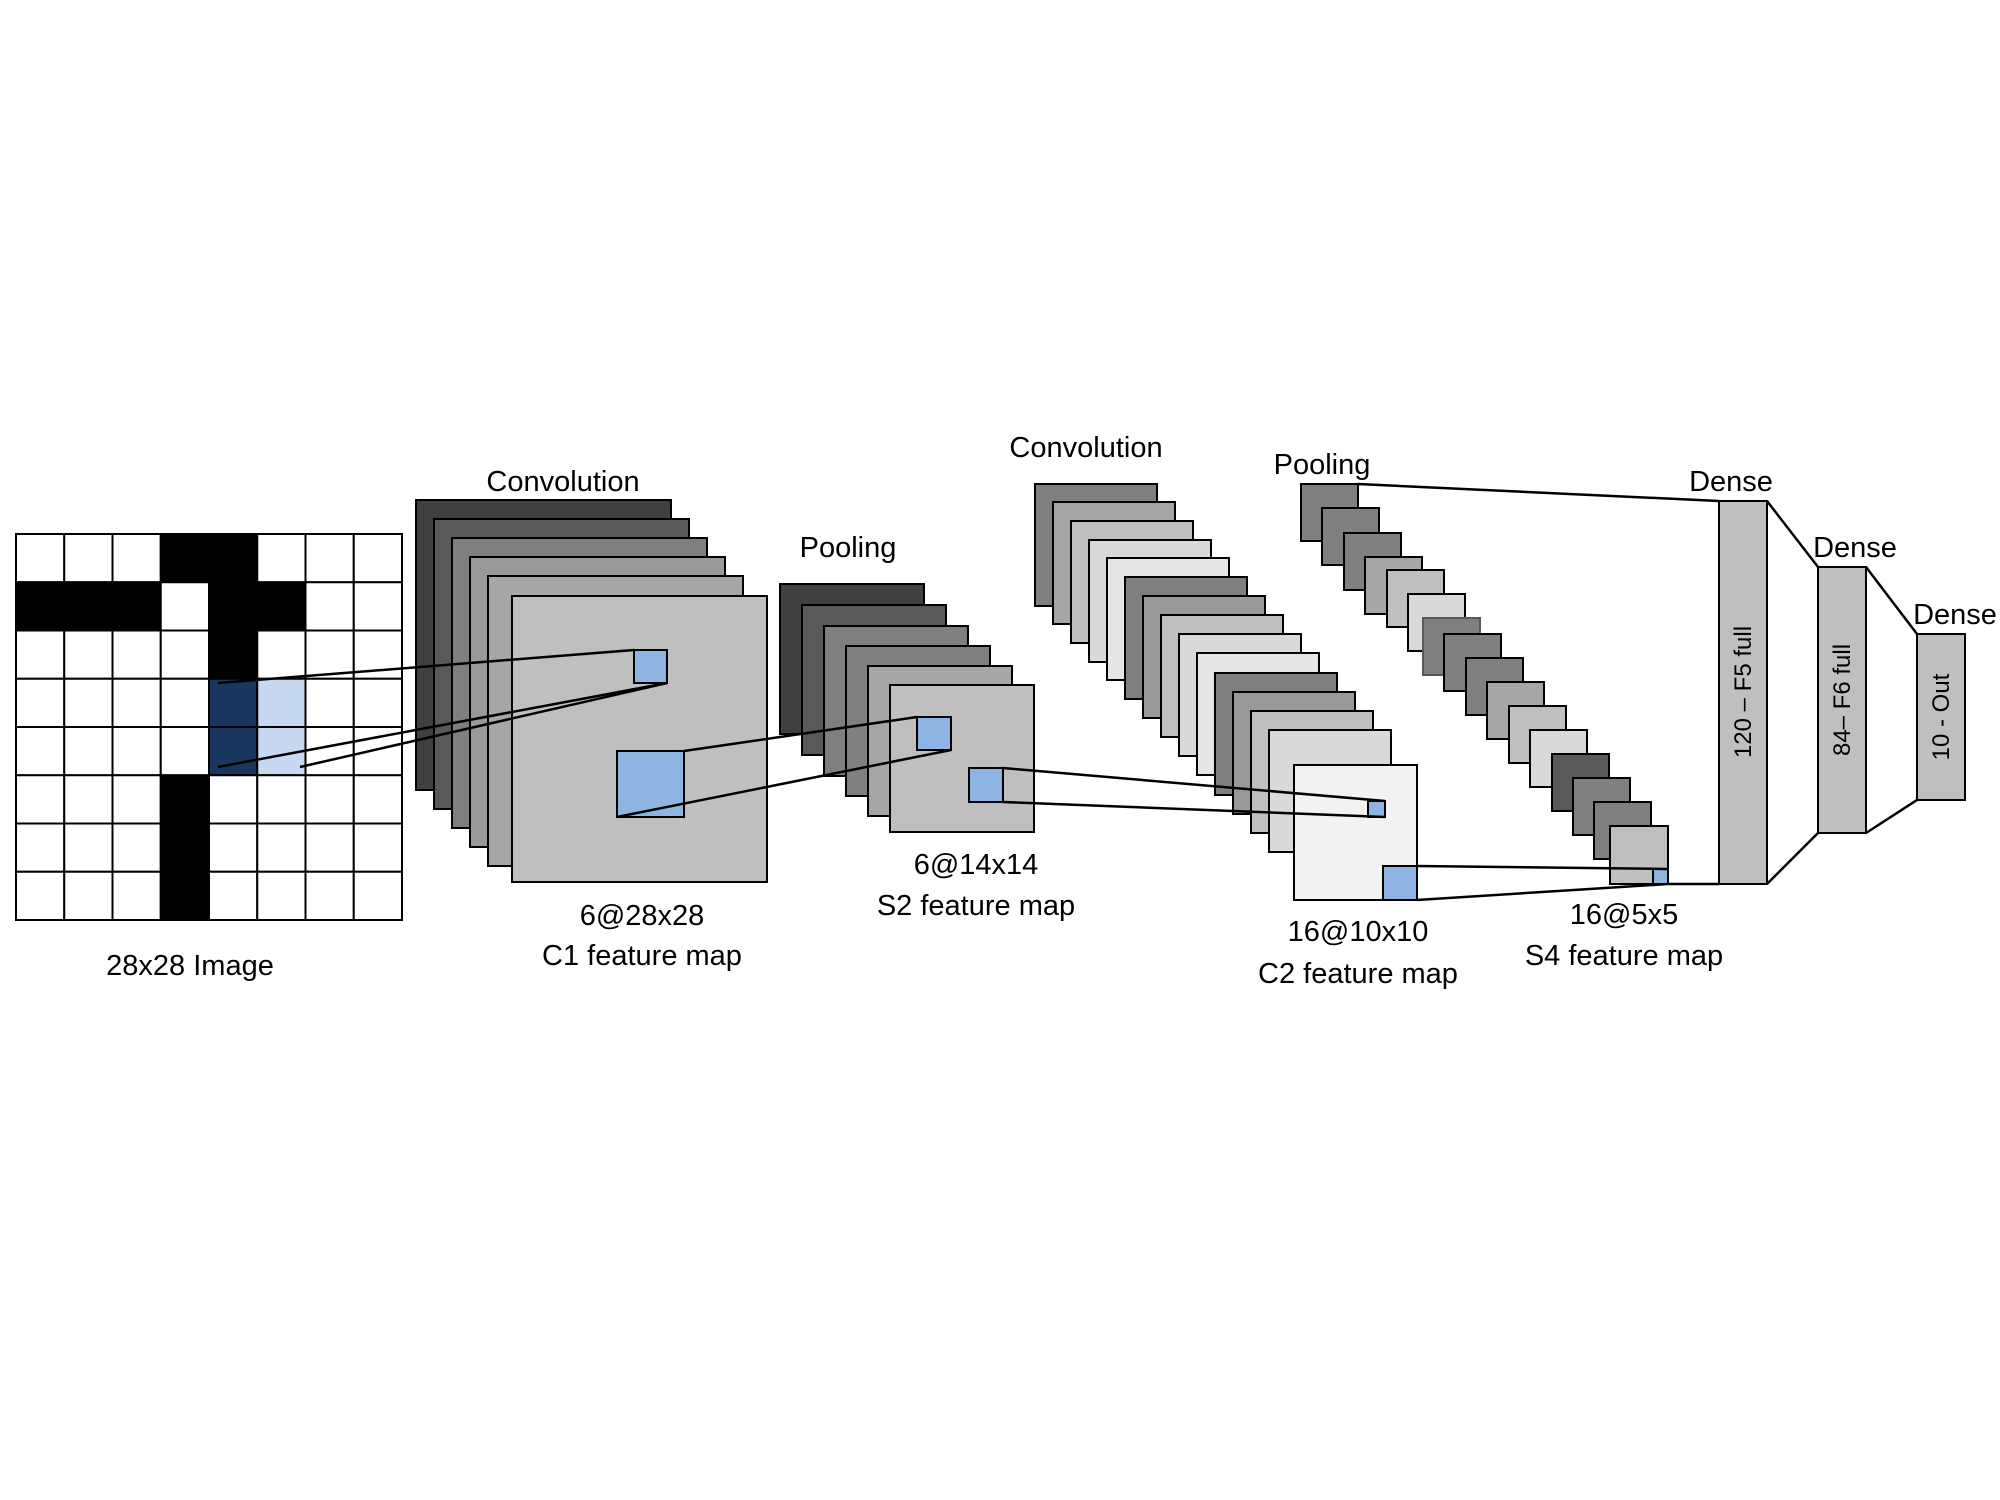 The image size is (2000, 1500). I want to click on out-layer-label: 10 - Out, so click(1941, 716).